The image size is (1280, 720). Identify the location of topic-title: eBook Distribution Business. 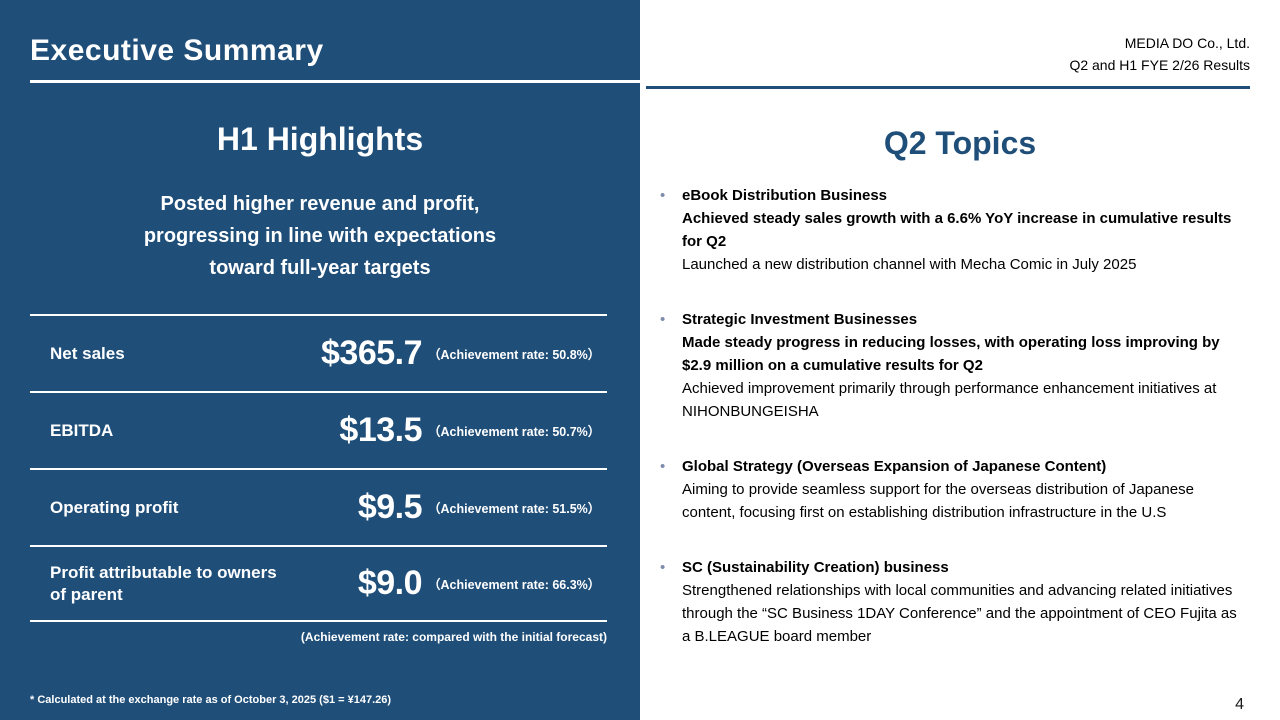
(785, 195).